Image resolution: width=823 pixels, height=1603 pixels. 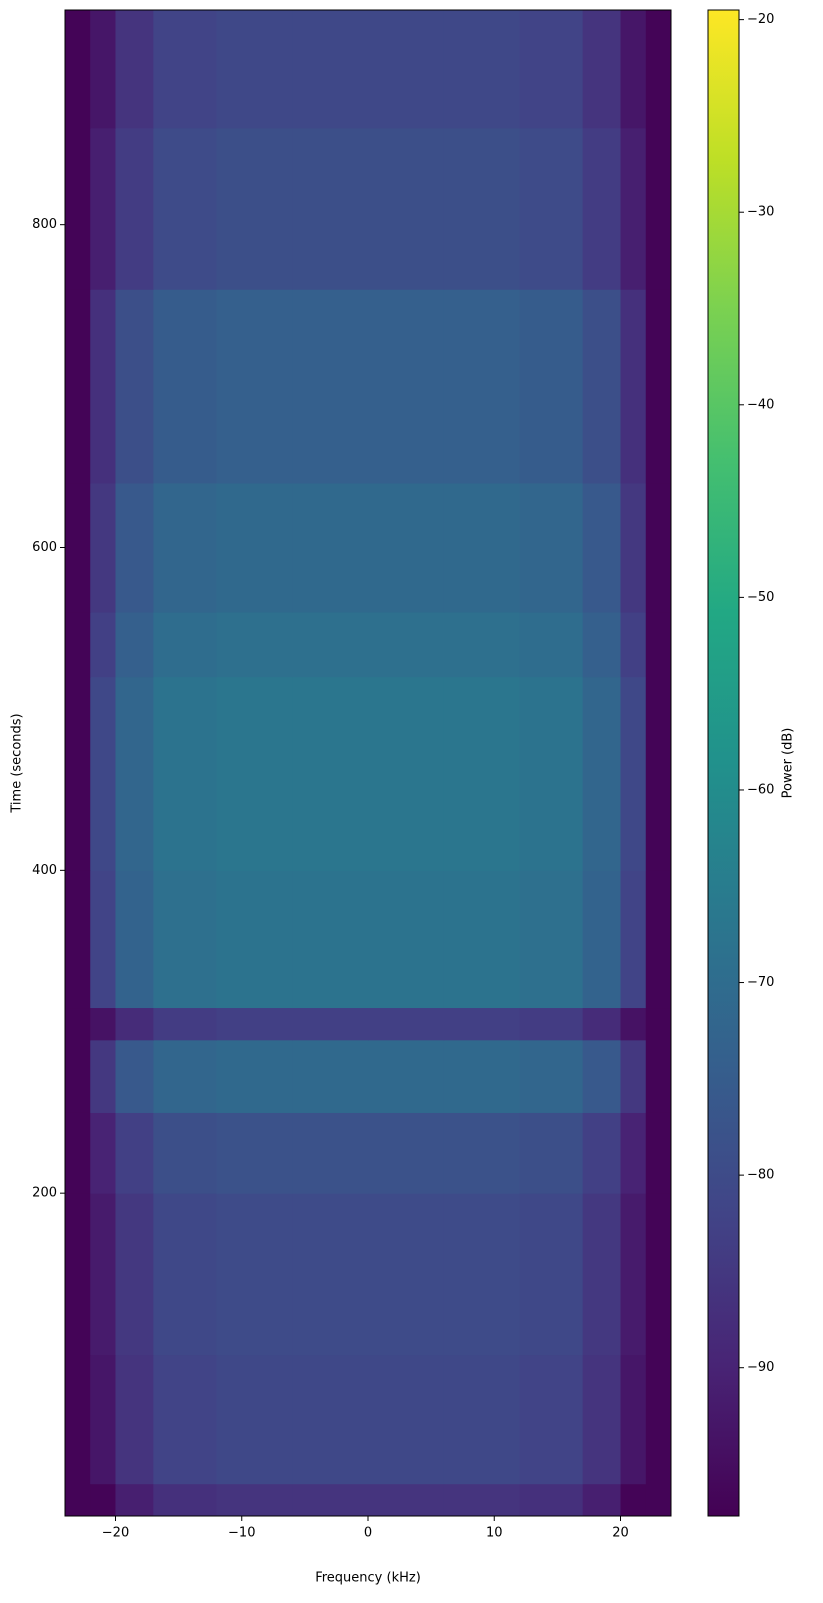 What do you see at coordinates (760, 404) in the screenshot?
I see `colorbar-tick-label: −40` at bounding box center [760, 404].